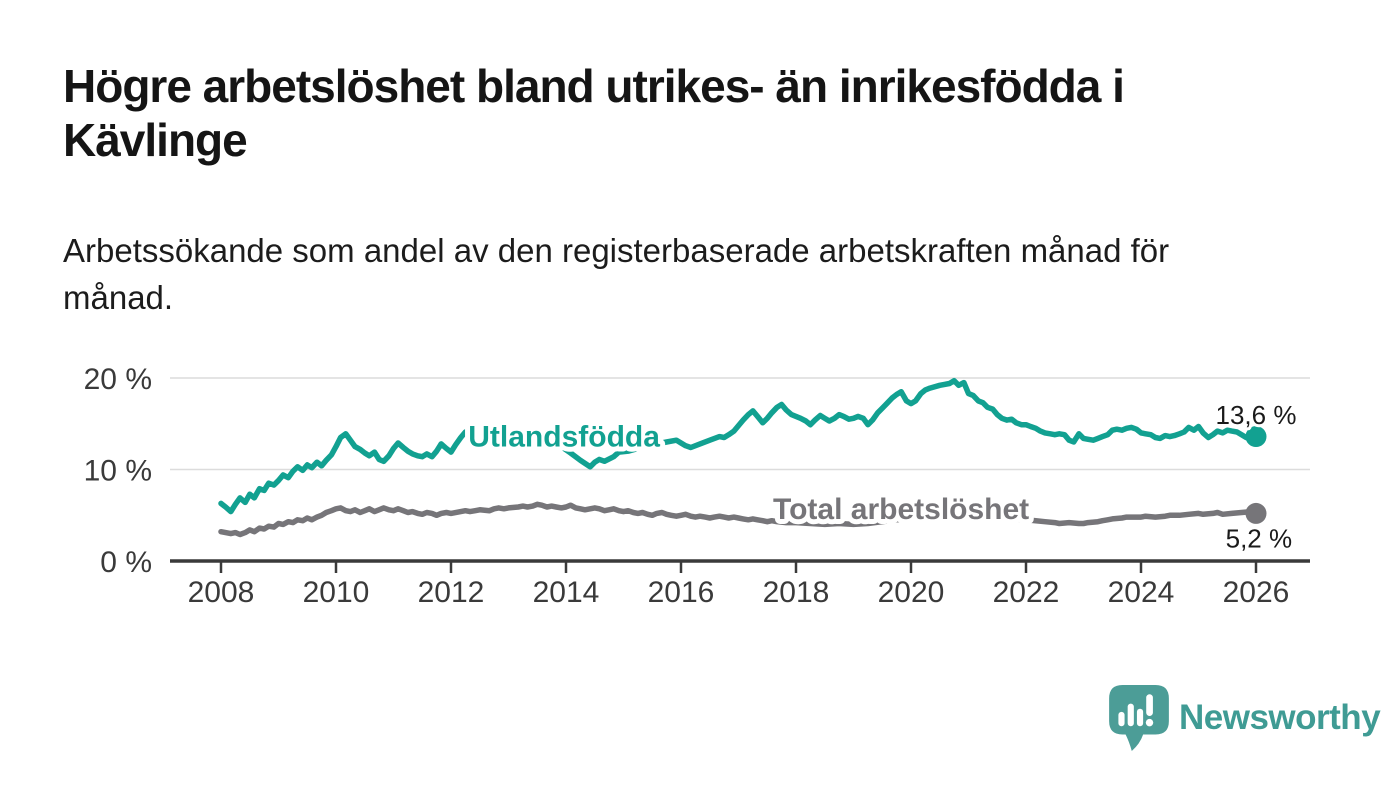 This screenshot has height=794, width=1400. Describe the element at coordinates (1026, 592) in the screenshot. I see `x-tick-label: 2022` at that location.